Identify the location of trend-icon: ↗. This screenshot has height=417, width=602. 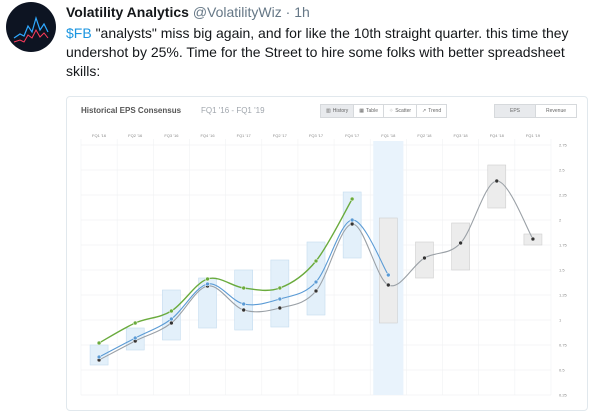
(424, 111).